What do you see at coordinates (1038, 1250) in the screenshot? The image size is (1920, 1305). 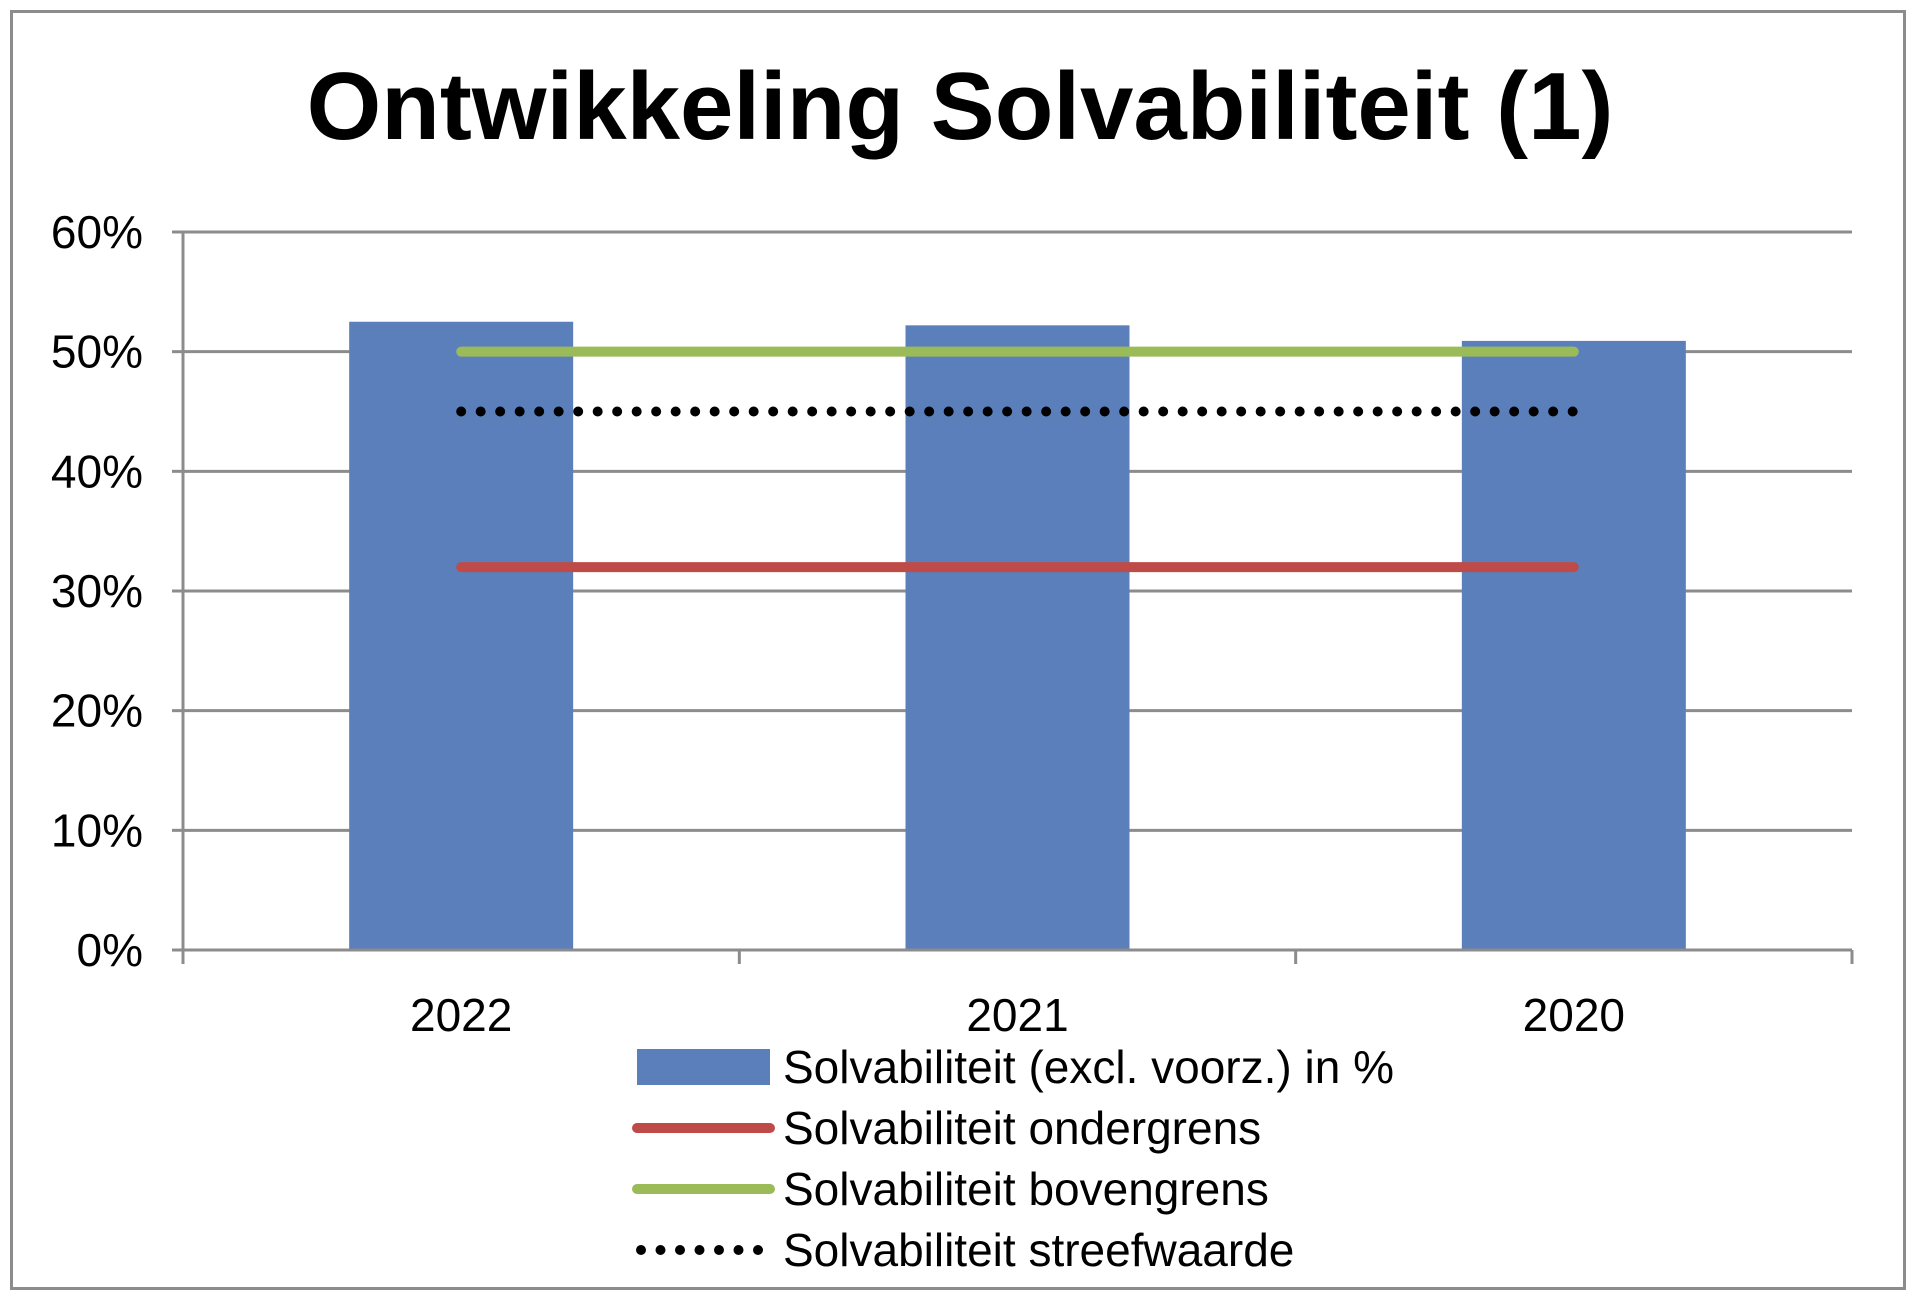 I see `legend-label: Solvabiliteit streefwaarde` at bounding box center [1038, 1250].